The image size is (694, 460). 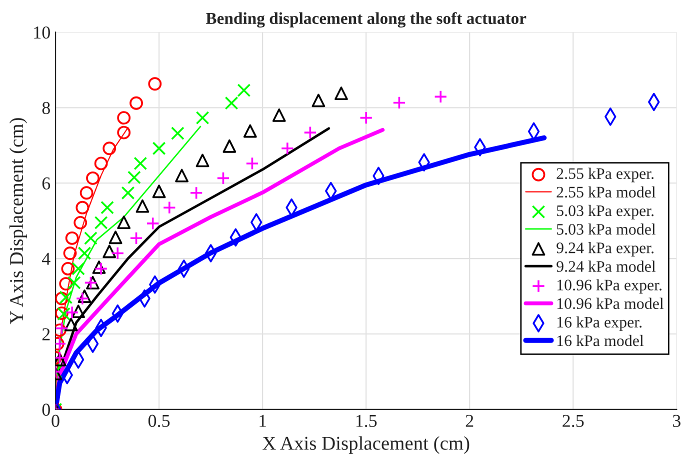 I want to click on y-tick-label: 4, so click(x=46, y=258).